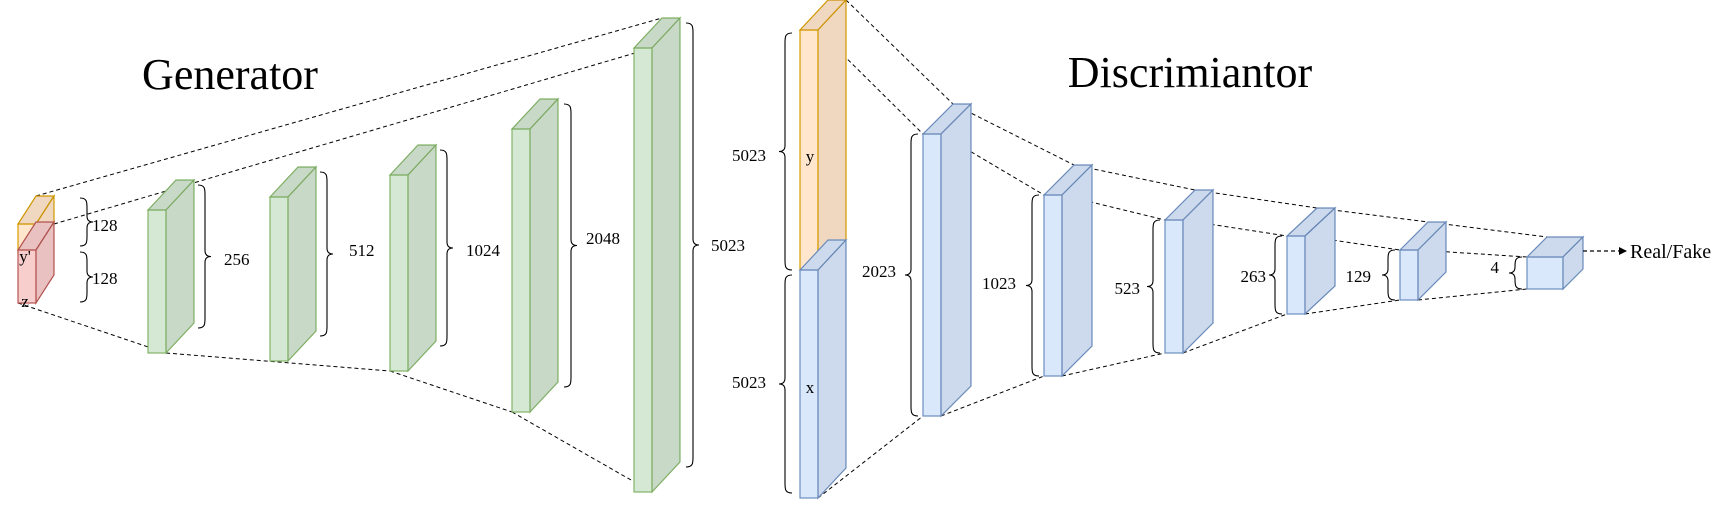 The width and height of the screenshot is (1724, 508). What do you see at coordinates (1198, 271) in the screenshot?
I see `discriminator-layer-3-block-side` at bounding box center [1198, 271].